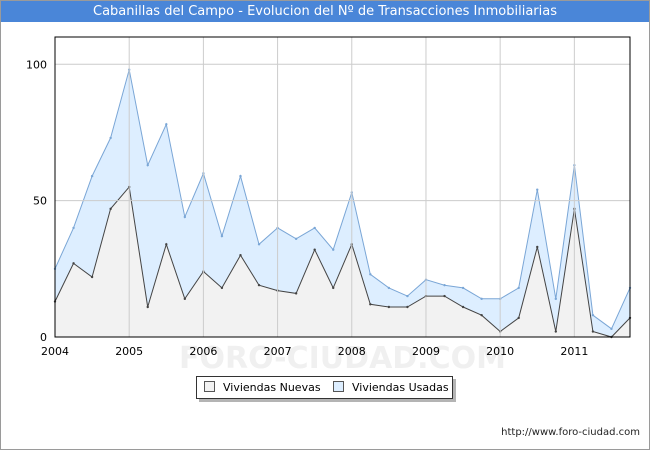 This screenshot has width=650, height=450. I want to click on y-tick-label: 100, so click(36, 64).